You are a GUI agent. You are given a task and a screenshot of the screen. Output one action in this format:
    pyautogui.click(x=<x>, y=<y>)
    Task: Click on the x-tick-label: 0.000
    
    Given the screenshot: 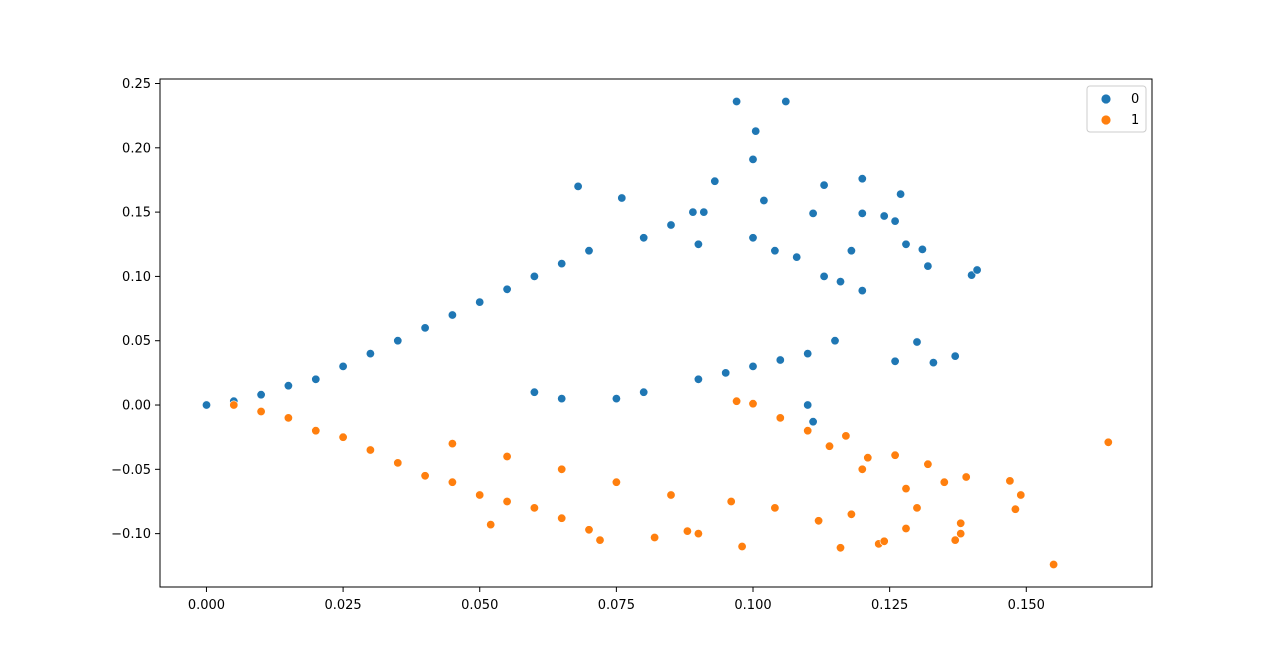 What is the action you would take?
    pyautogui.click(x=206, y=605)
    